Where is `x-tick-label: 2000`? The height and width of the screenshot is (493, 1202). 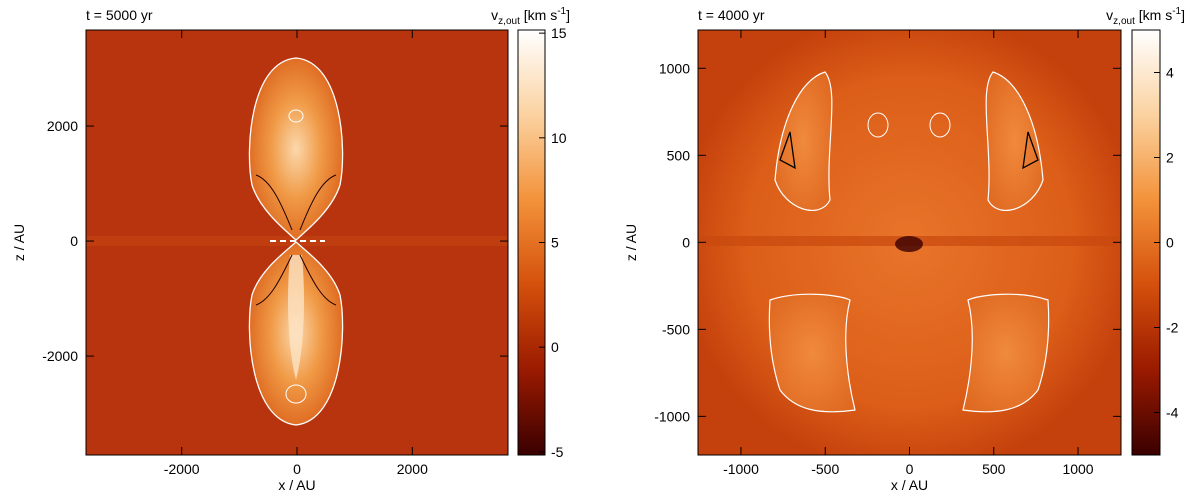
x-tick-label: 2000 is located at coordinates (412, 469).